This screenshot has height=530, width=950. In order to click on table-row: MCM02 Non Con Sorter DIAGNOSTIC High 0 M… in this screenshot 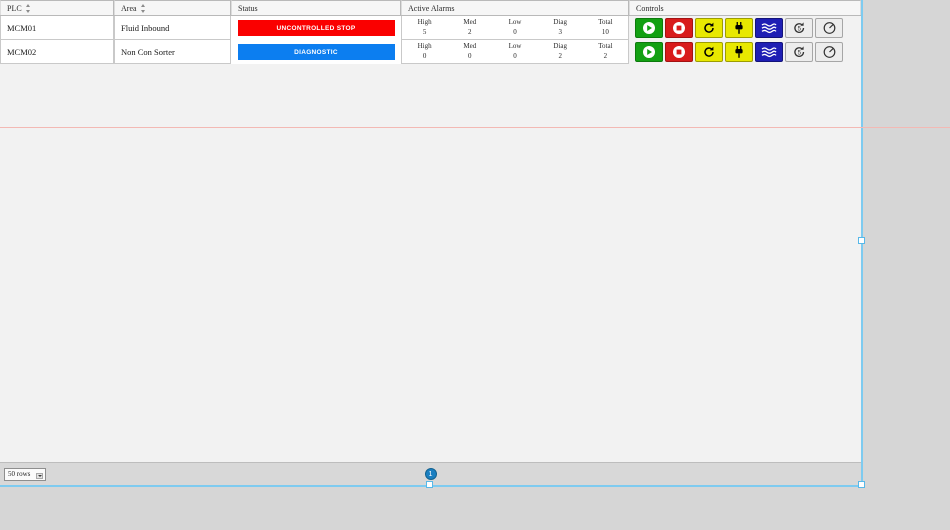, I will do `click(430, 52)`.